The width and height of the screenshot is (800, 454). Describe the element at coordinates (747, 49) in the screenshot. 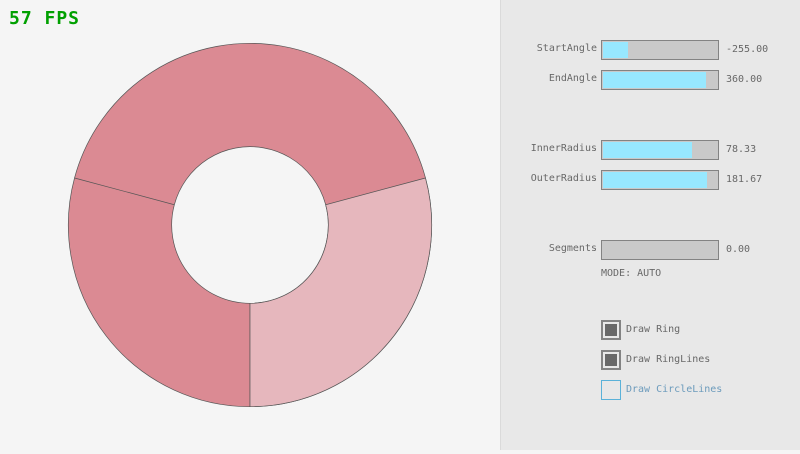

I see `slider-value: -255.00` at that location.